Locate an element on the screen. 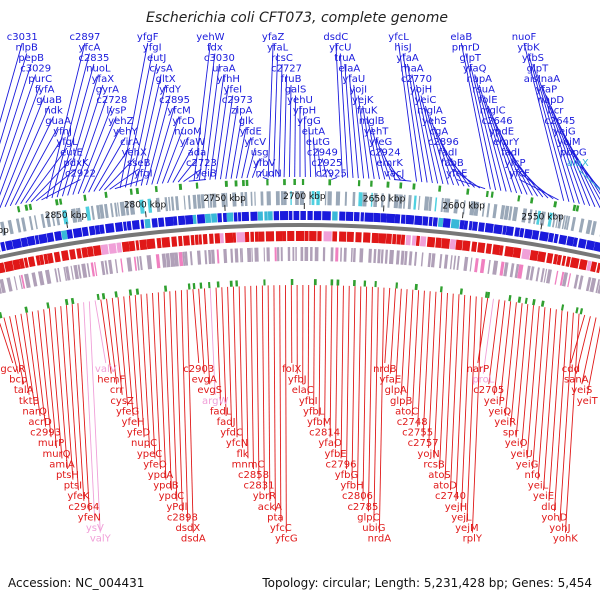  reverse-gene-label: nrdA is located at coordinates (380, 539).